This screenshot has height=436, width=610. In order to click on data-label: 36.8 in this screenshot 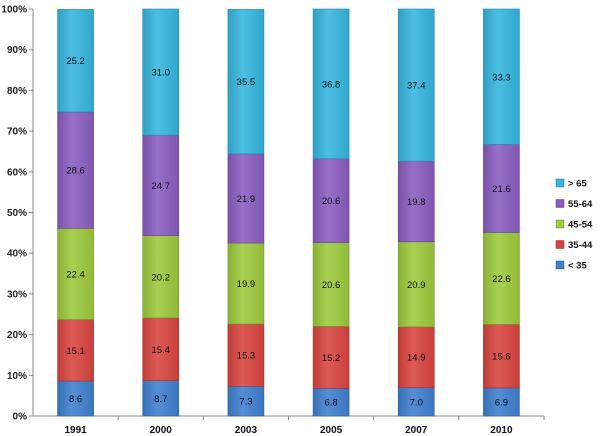, I will do `click(331, 84)`.